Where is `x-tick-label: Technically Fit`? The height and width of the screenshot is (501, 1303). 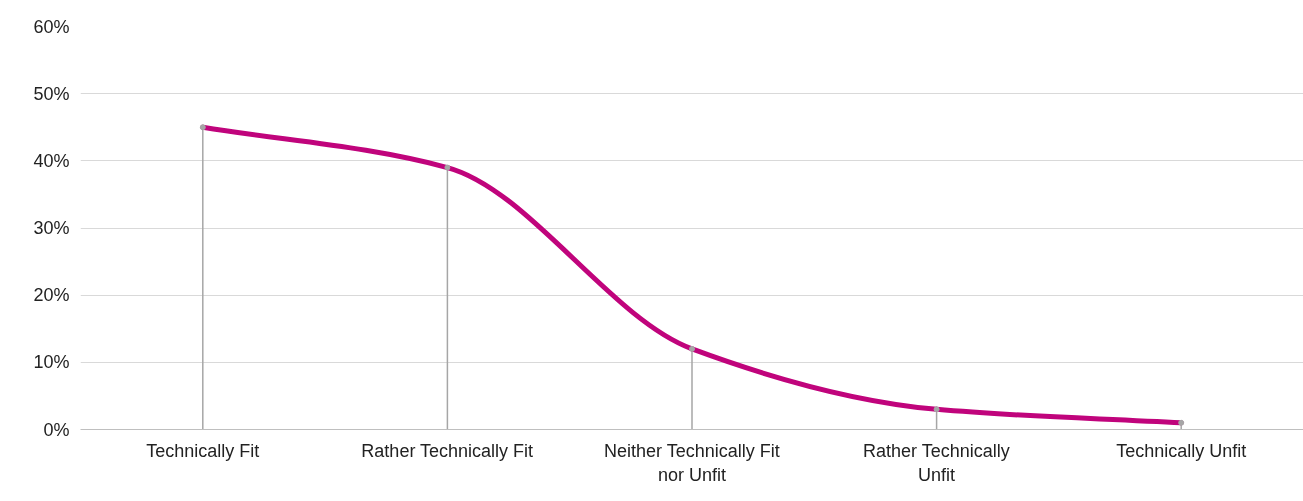
x-tick-label: Technically Fit is located at coordinates (203, 450).